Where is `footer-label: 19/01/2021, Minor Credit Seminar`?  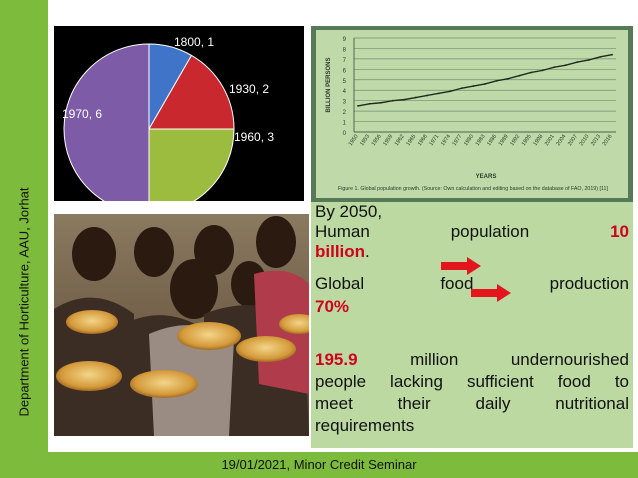 footer-label: 19/01/2021, Minor Credit Seminar is located at coordinates (319, 464).